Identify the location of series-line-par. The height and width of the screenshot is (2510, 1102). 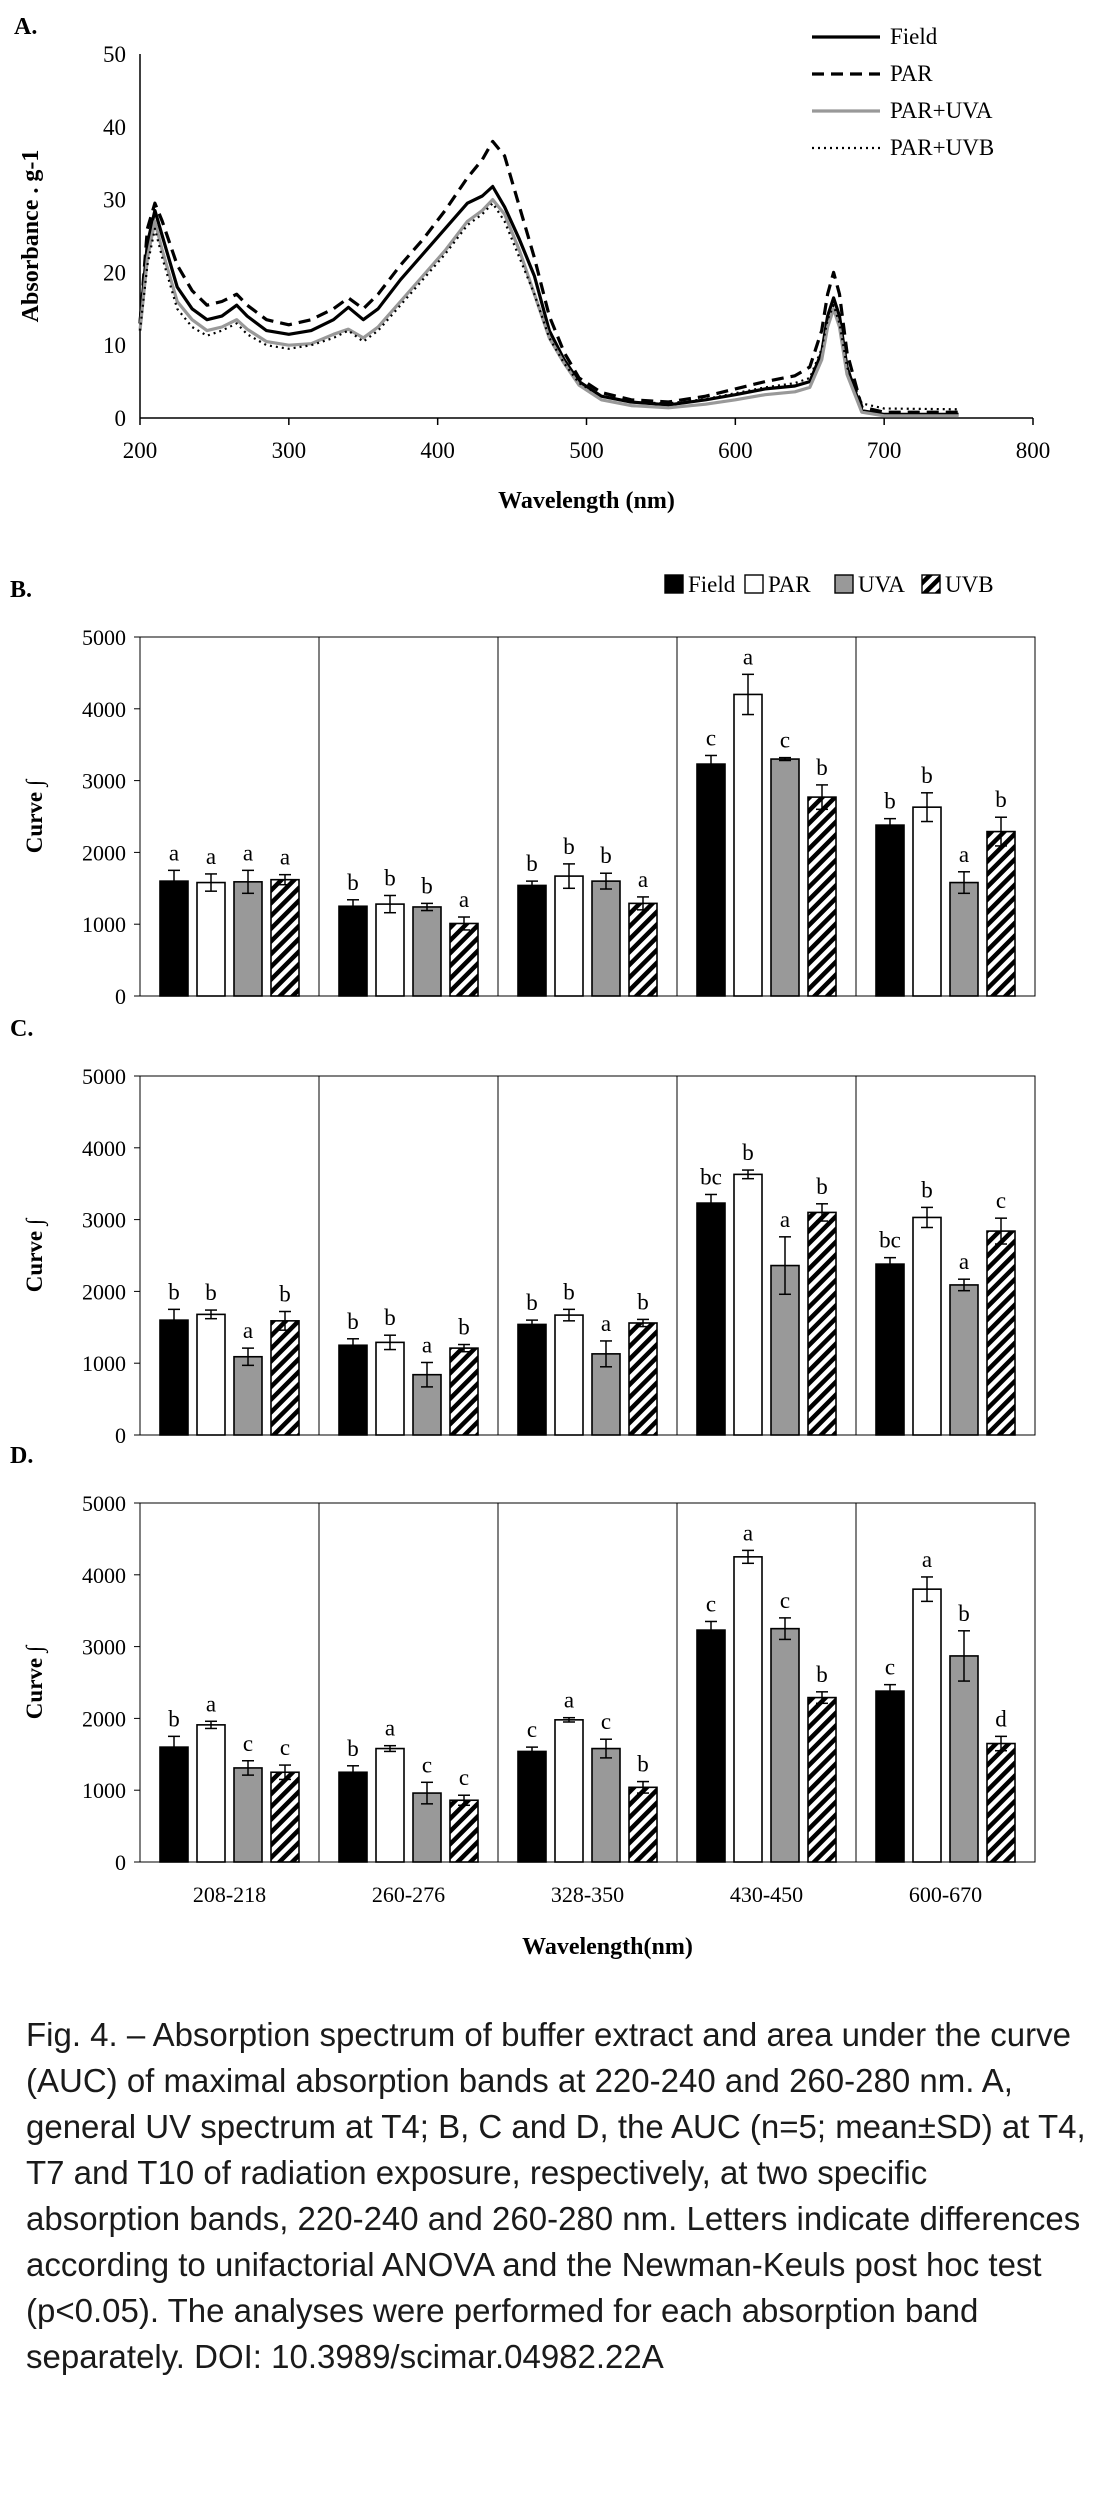
(548, 276).